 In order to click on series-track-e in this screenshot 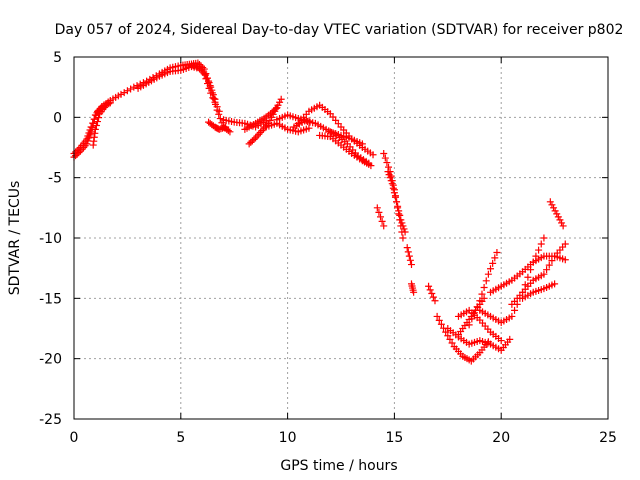, I will do `click(99, 125)`.